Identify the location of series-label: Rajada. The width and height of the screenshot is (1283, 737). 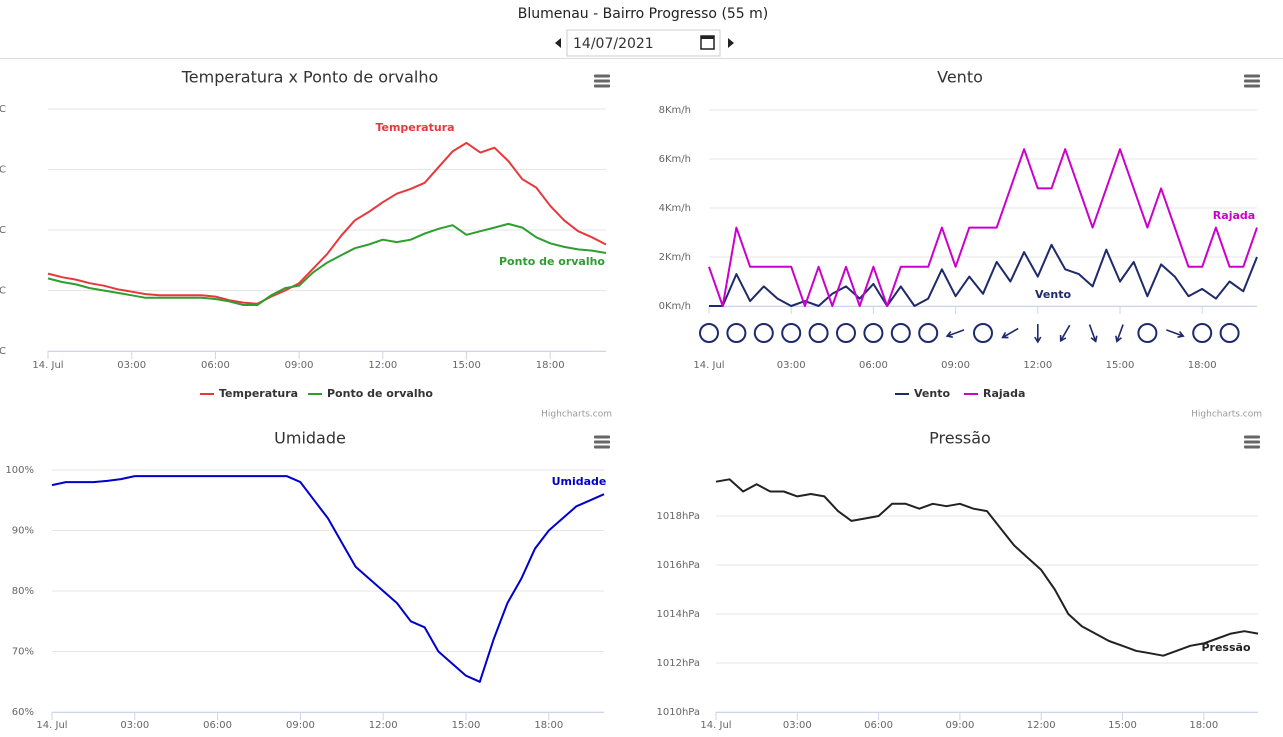
(1234, 215).